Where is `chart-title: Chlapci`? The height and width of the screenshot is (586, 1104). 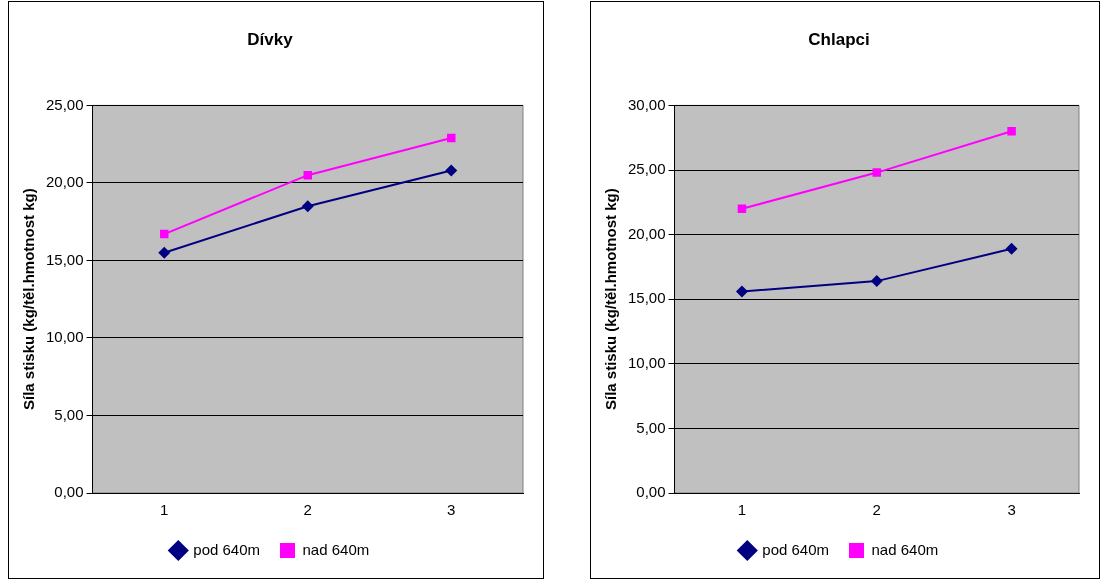
chart-title: Chlapci is located at coordinates (839, 39).